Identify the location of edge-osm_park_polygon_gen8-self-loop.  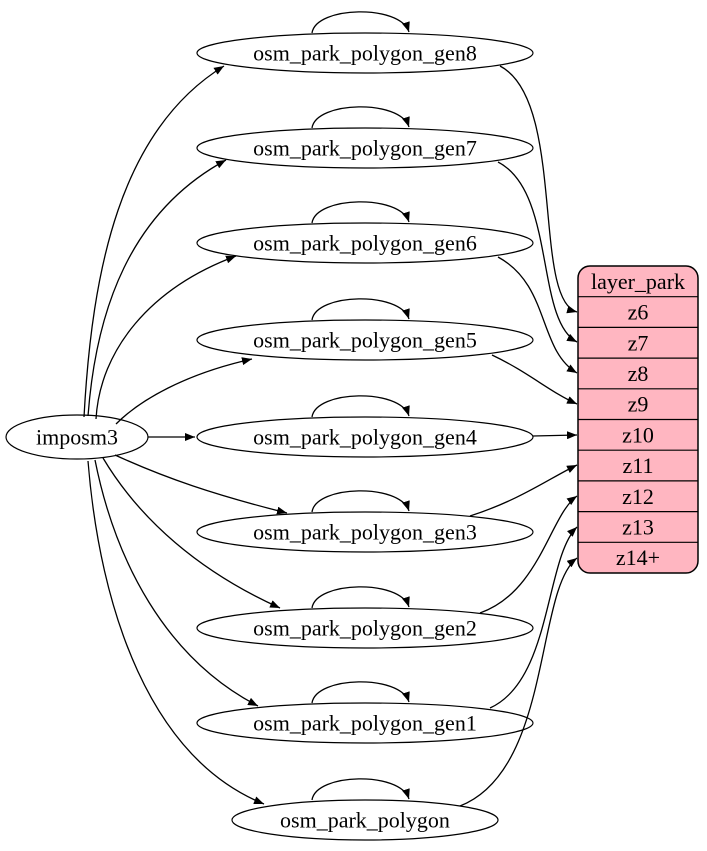
(360, 22).